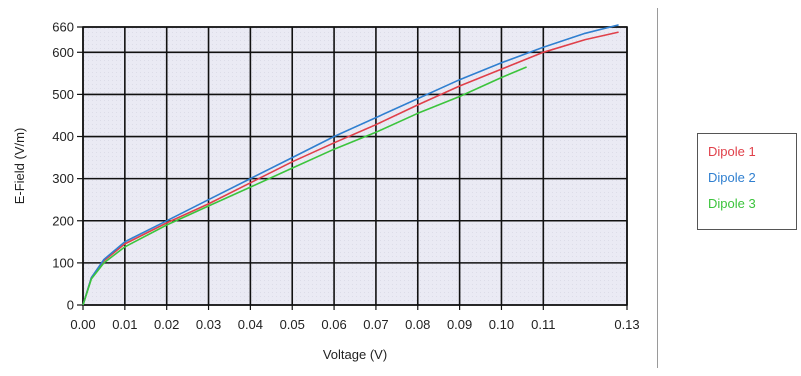  I want to click on x-tick-label: 0.04, so click(250, 324).